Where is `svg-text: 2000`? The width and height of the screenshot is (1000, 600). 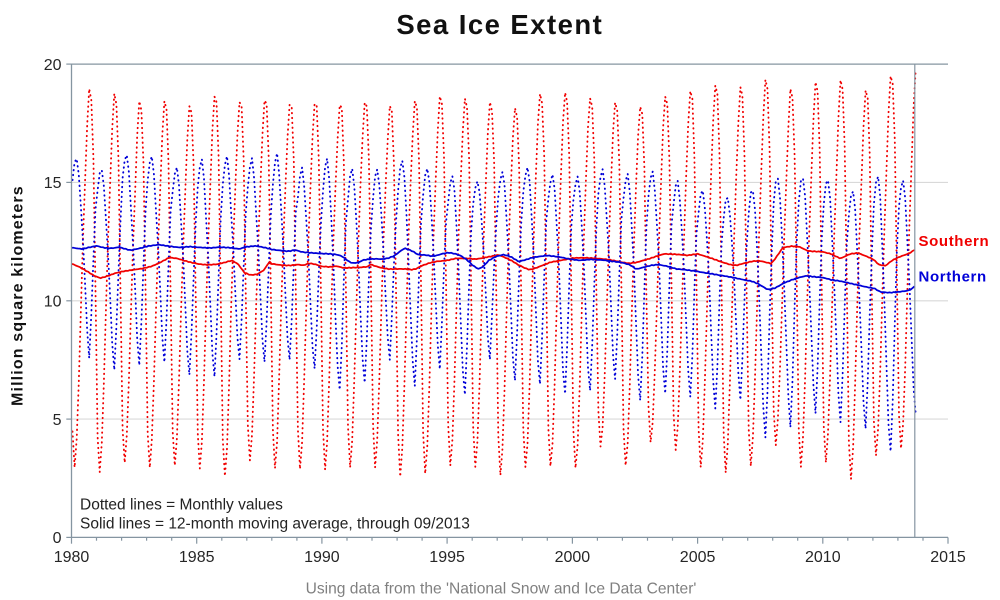
svg-text: 2000 is located at coordinates (573, 557).